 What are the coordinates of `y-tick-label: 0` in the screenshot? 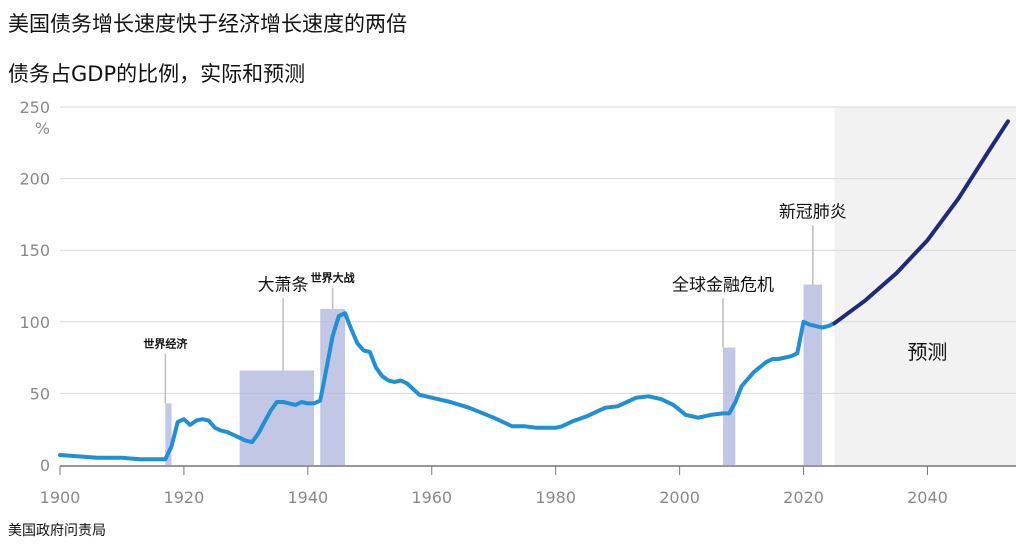 It's located at (45, 465).